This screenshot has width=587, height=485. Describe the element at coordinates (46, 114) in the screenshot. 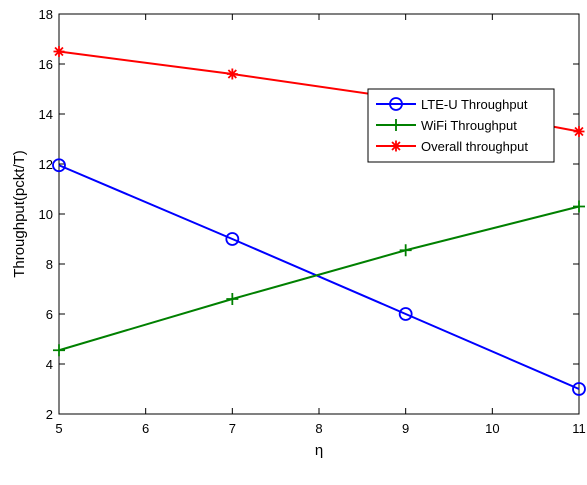

I see `y-tick-label: 14` at that location.